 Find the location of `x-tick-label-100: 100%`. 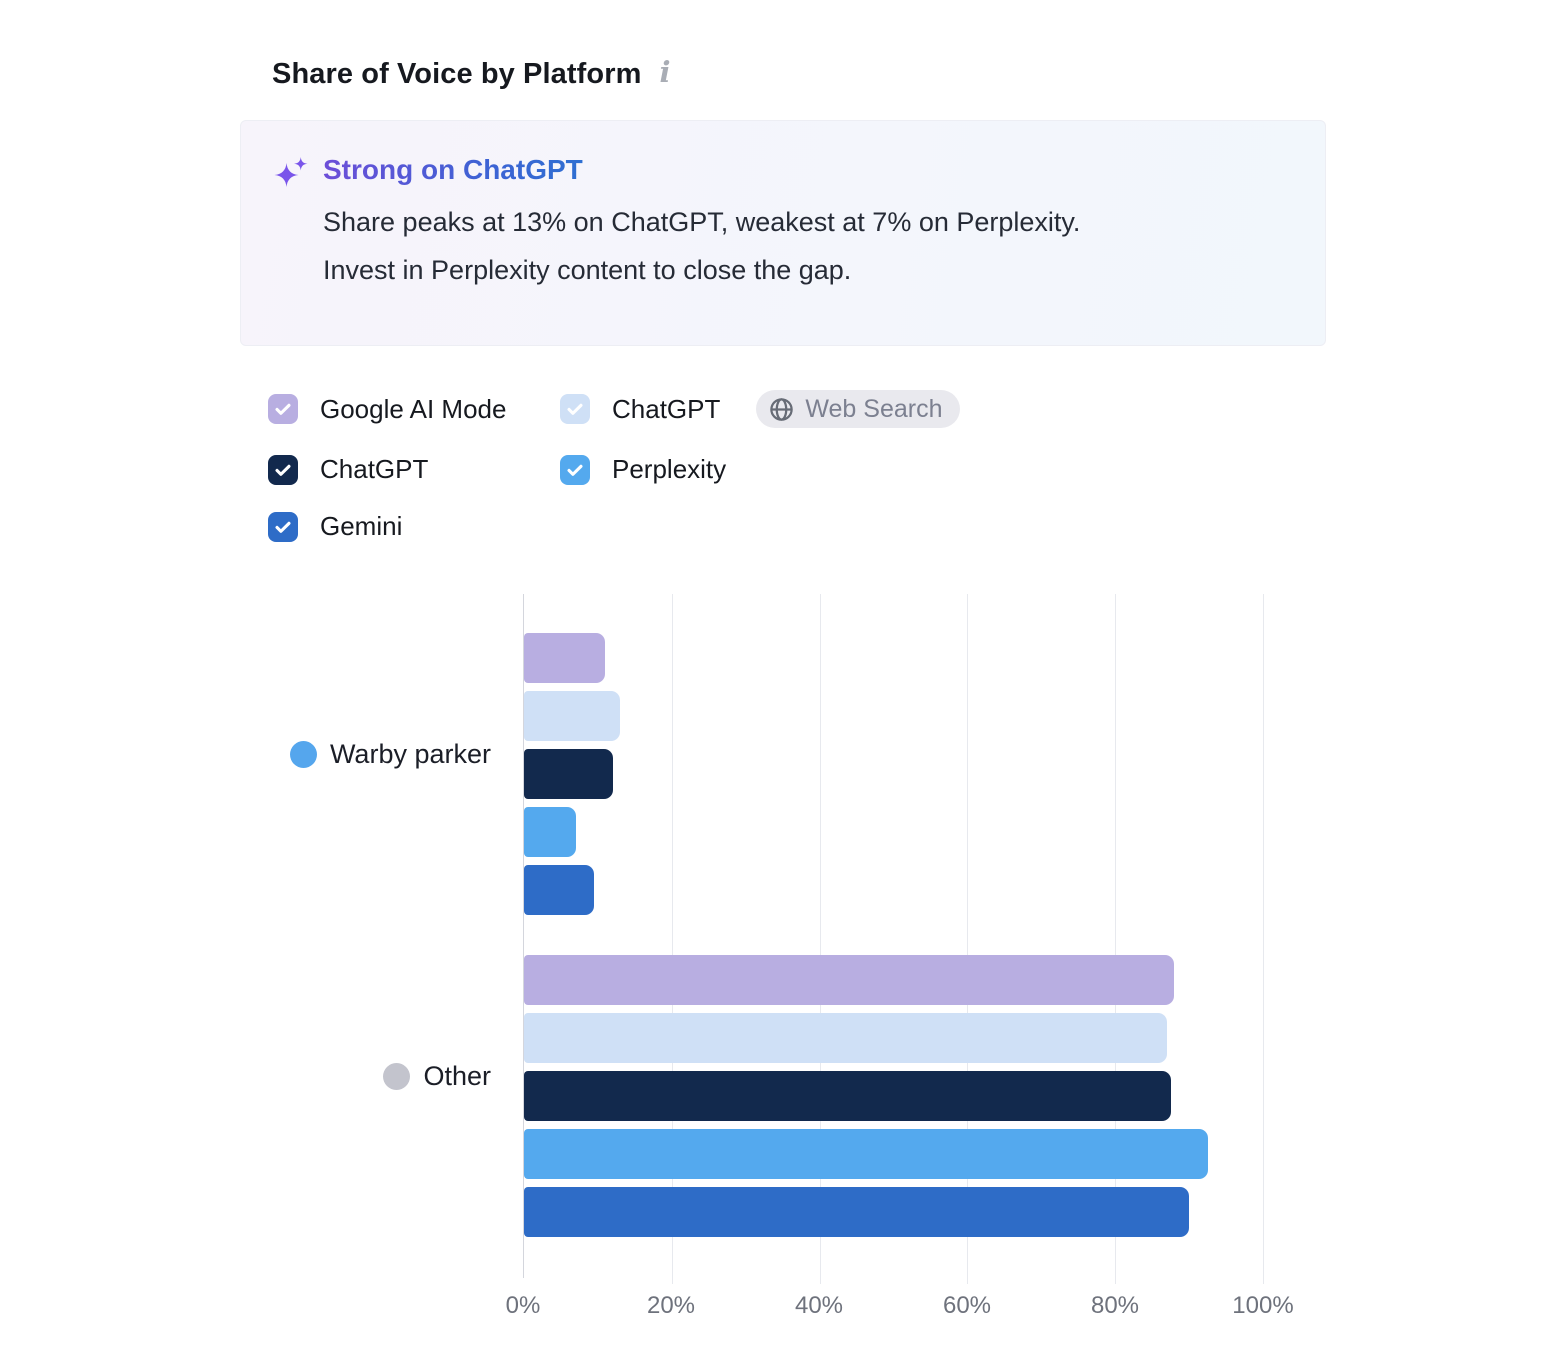

x-tick-label-100: 100% is located at coordinates (1263, 1305).